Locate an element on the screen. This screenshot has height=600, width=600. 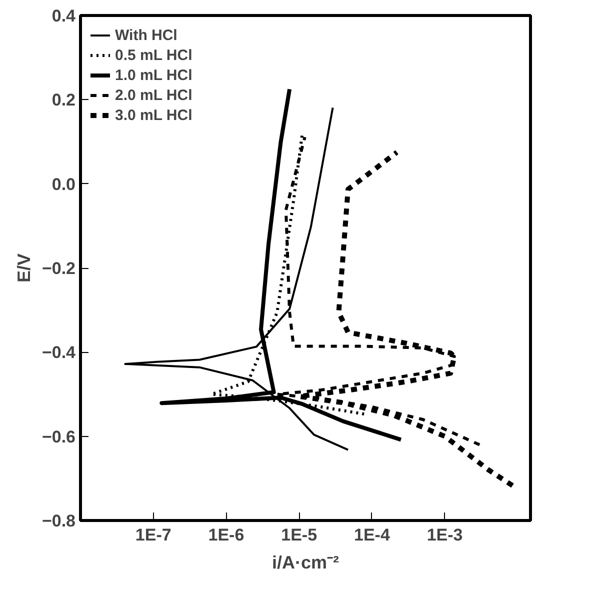
x-tick-label: 1E-6 is located at coordinates (226, 535).